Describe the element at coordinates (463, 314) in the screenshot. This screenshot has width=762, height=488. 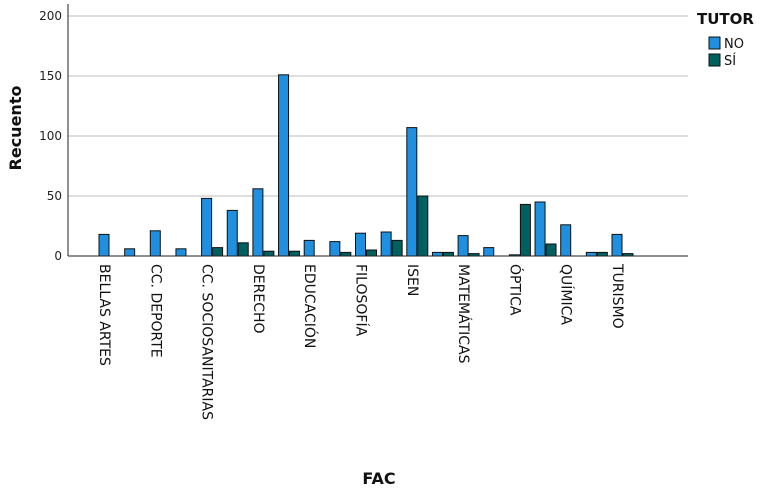
I see `category-label: MATEMÁTICAS` at that location.